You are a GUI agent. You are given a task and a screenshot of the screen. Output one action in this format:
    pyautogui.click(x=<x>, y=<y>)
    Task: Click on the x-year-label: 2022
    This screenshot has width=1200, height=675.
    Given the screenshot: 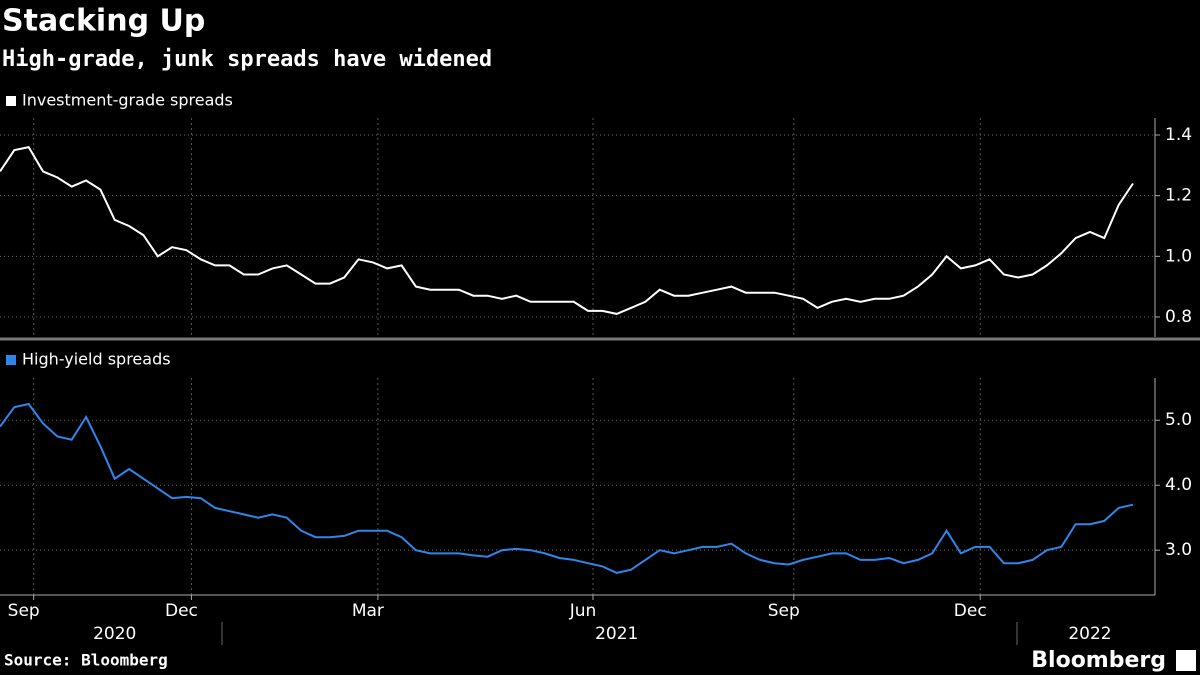 What is the action you would take?
    pyautogui.click(x=1089, y=634)
    